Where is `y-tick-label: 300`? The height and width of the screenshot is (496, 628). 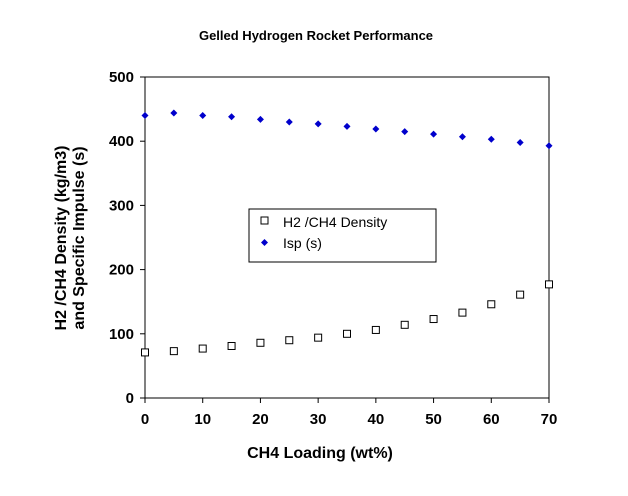
y-tick-label: 300 is located at coordinates (121, 205).